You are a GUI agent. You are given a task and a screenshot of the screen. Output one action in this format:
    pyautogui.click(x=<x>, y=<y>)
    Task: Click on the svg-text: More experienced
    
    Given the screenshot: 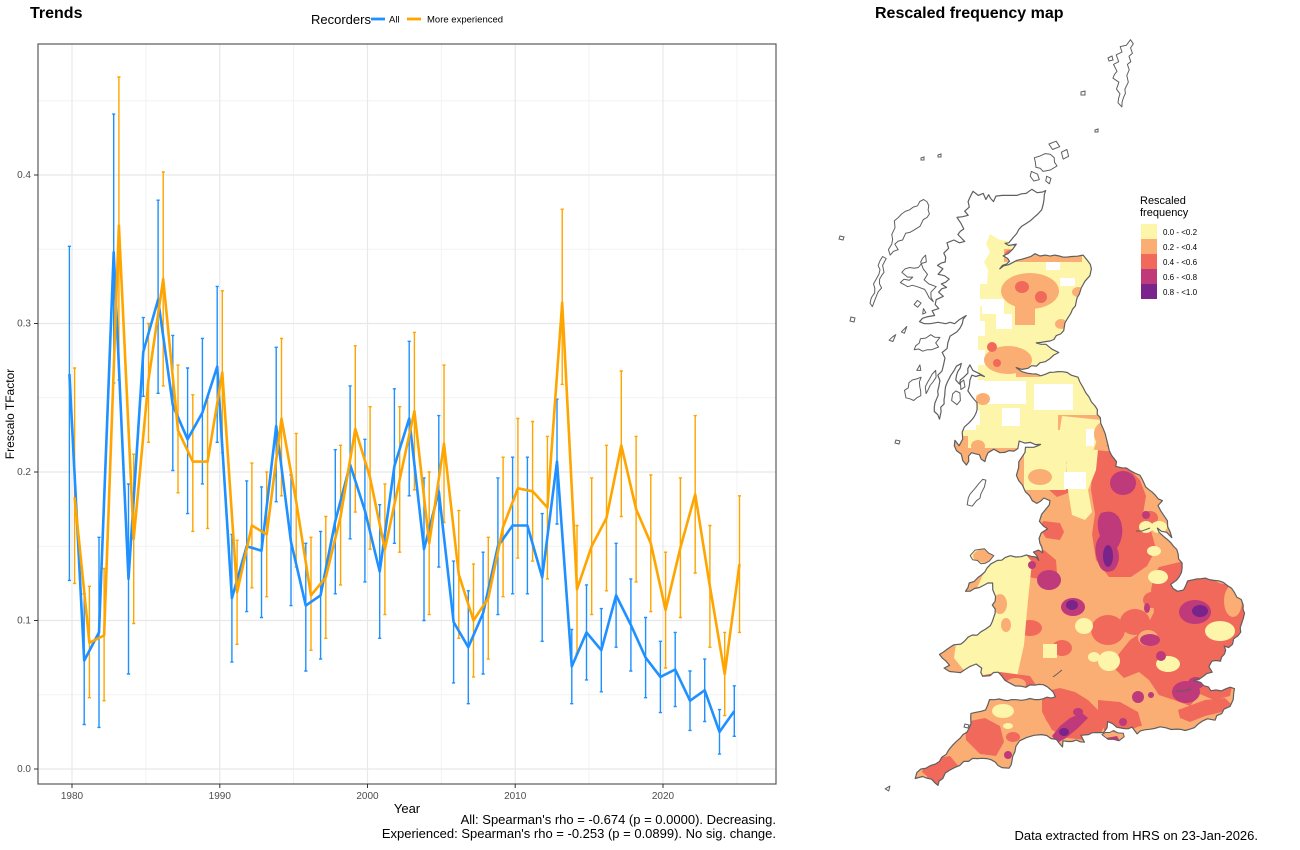 What is the action you would take?
    pyautogui.click(x=465, y=20)
    